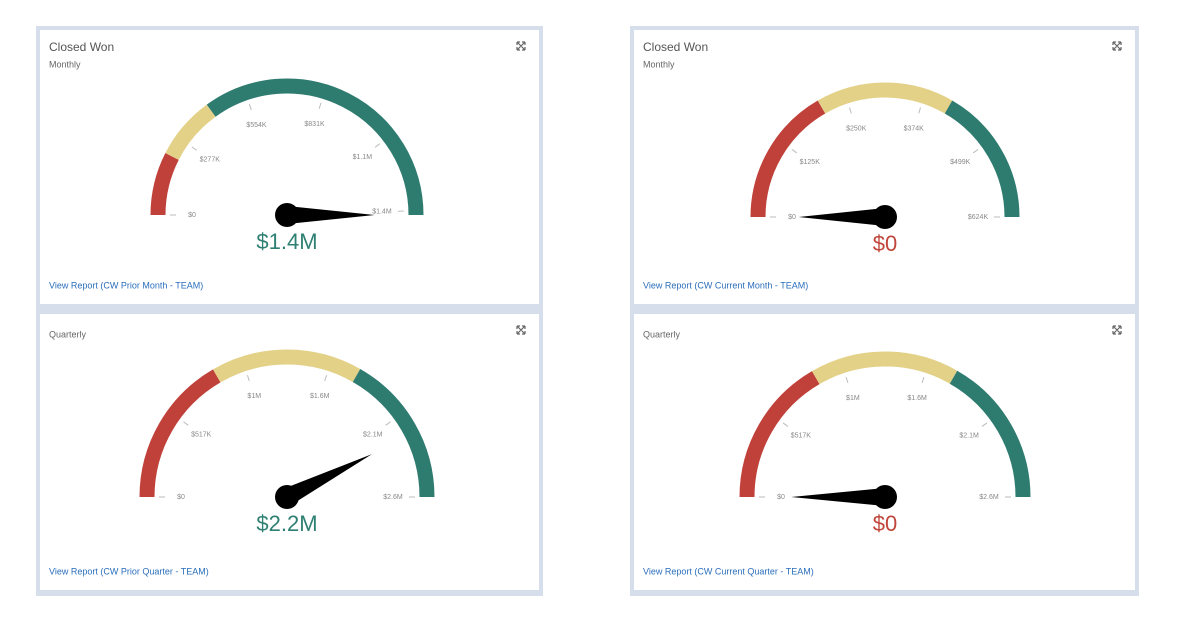  What do you see at coordinates (314, 124) in the screenshot?
I see `tick-label: $831K` at bounding box center [314, 124].